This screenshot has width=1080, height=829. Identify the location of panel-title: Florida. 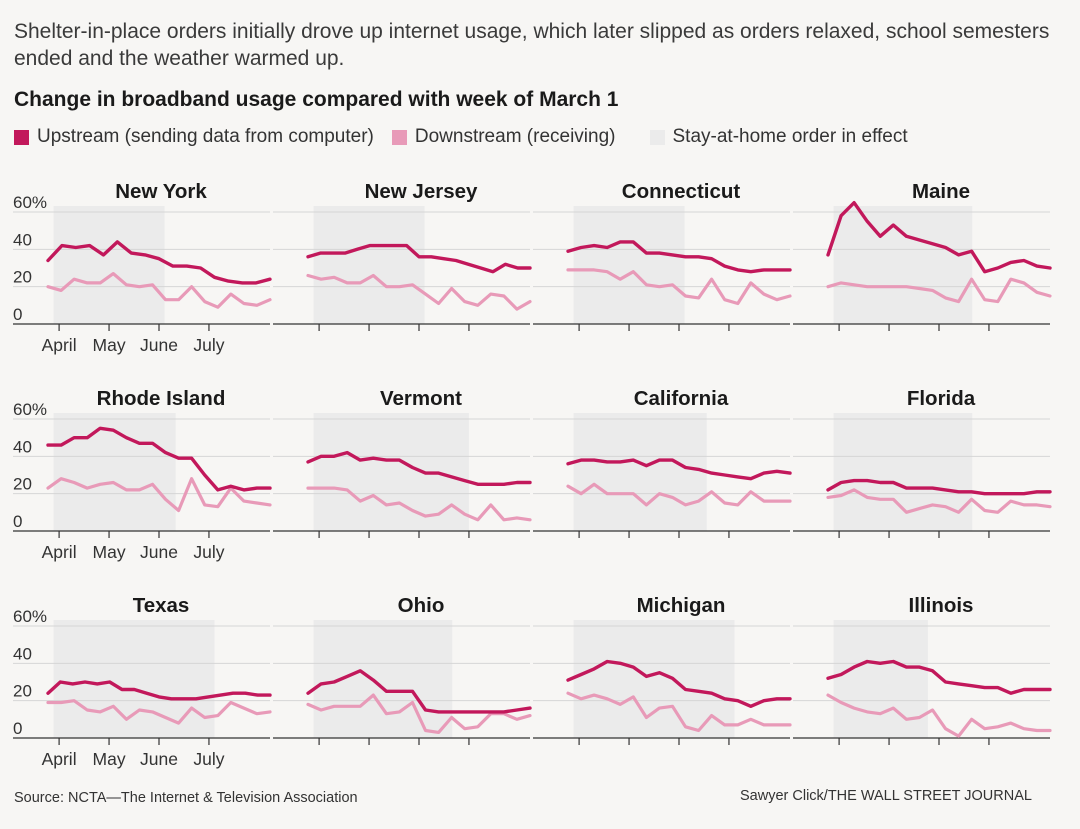
(941, 398).